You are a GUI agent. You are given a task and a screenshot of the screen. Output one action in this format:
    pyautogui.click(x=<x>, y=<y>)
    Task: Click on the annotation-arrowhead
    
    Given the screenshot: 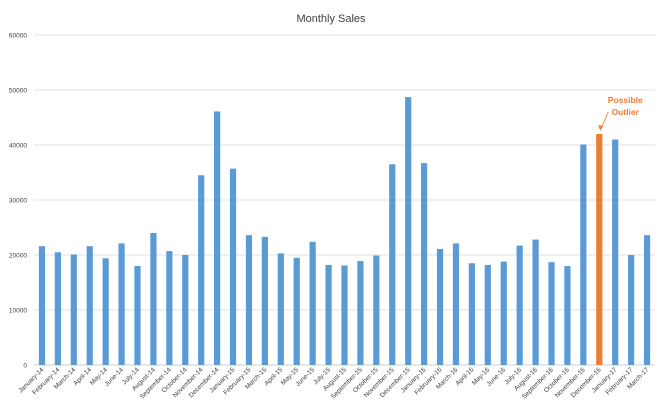 What is the action you would take?
    pyautogui.click(x=601, y=128)
    